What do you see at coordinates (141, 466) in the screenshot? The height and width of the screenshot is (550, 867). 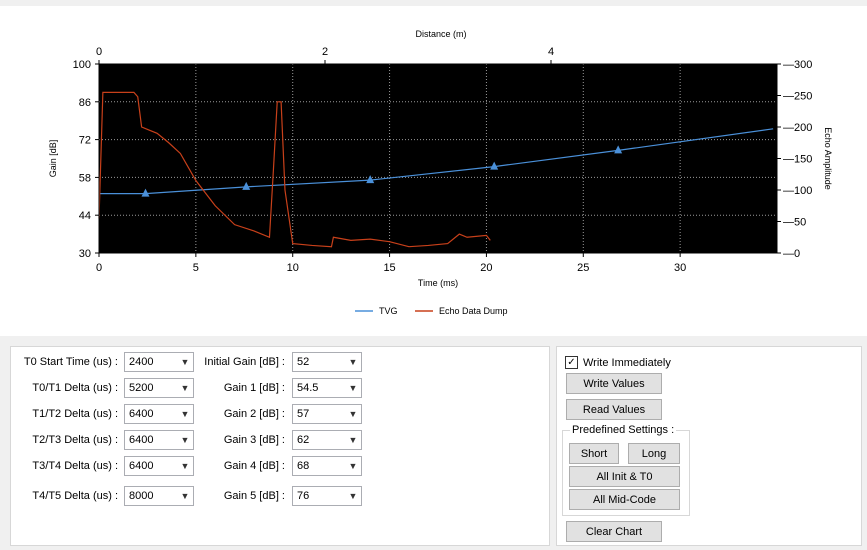 I see `t3-t4-delta-value: 6400` at bounding box center [141, 466].